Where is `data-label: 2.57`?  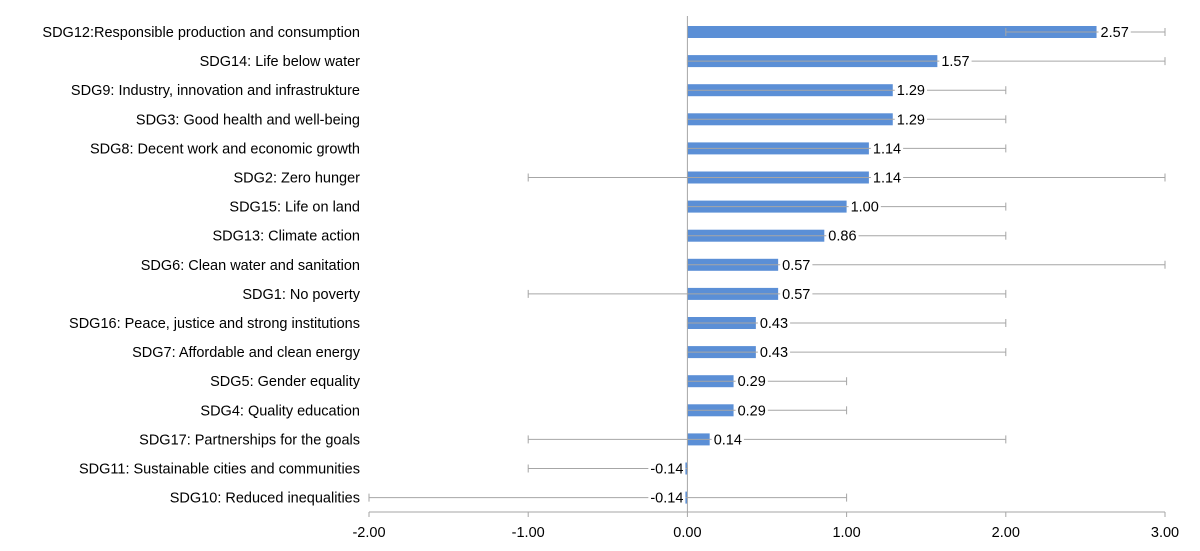 data-label: 2.57 is located at coordinates (1115, 33).